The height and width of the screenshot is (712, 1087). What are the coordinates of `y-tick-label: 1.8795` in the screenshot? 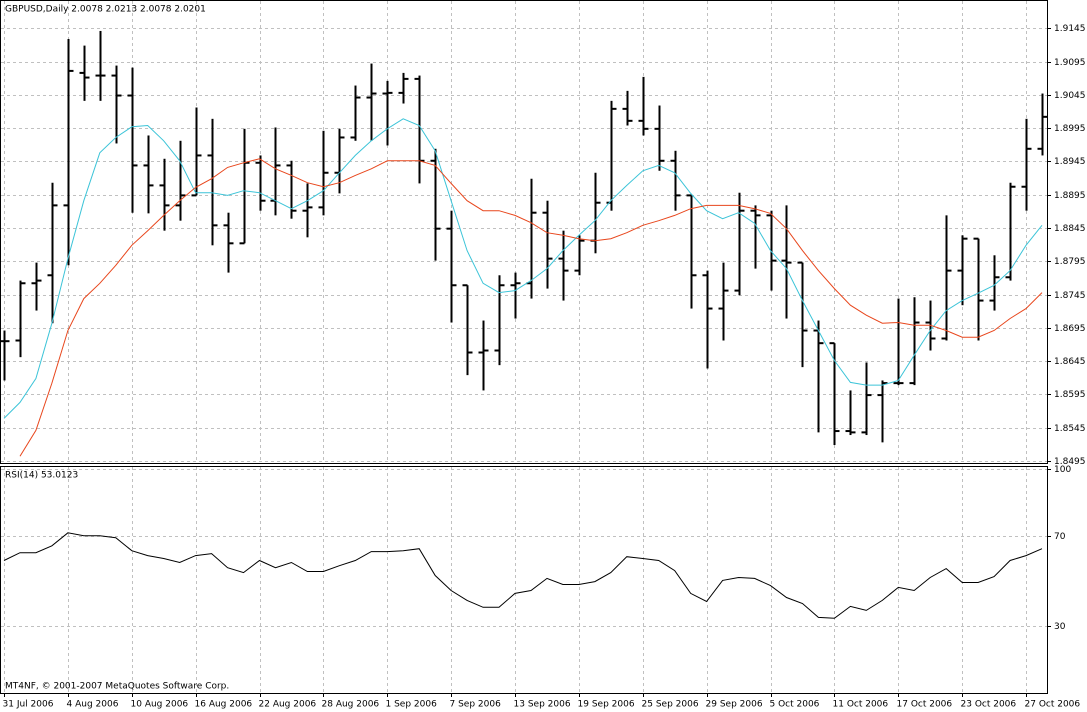 It's located at (1070, 262).